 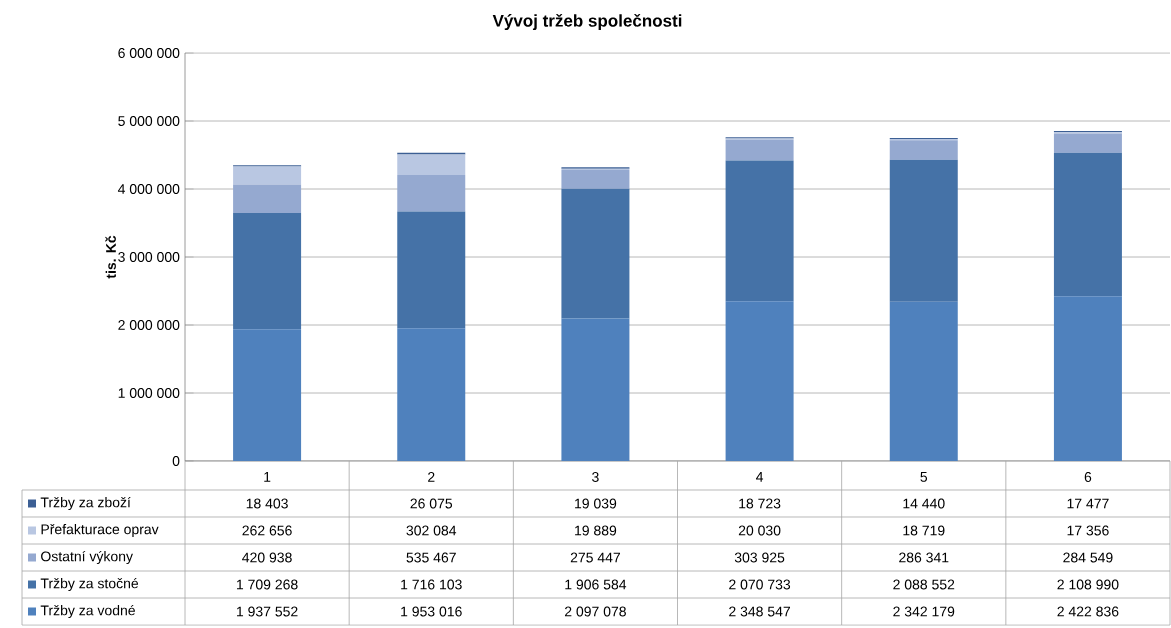 What do you see at coordinates (431, 557) in the screenshot?
I see `data-label: 535 467` at bounding box center [431, 557].